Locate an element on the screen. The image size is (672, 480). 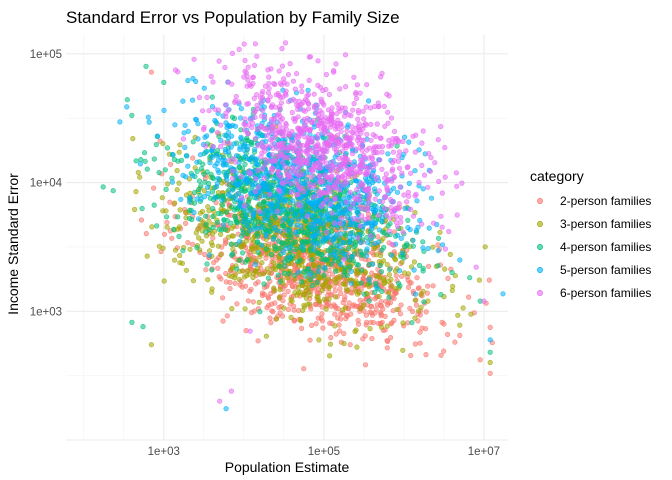
x-axis-ticks: 1e+03 1e+05 1e+07 is located at coordinates (324, 452).